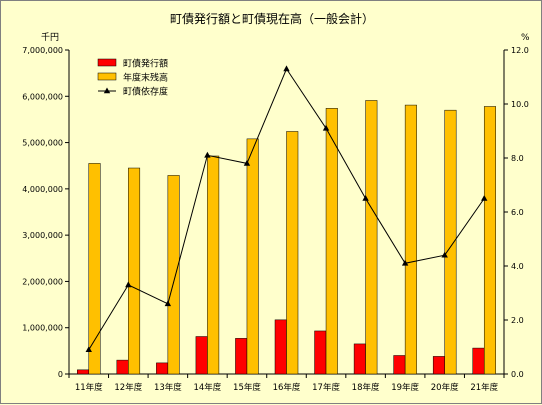  I want to click on legend-swatch-marker, so click(107, 90).